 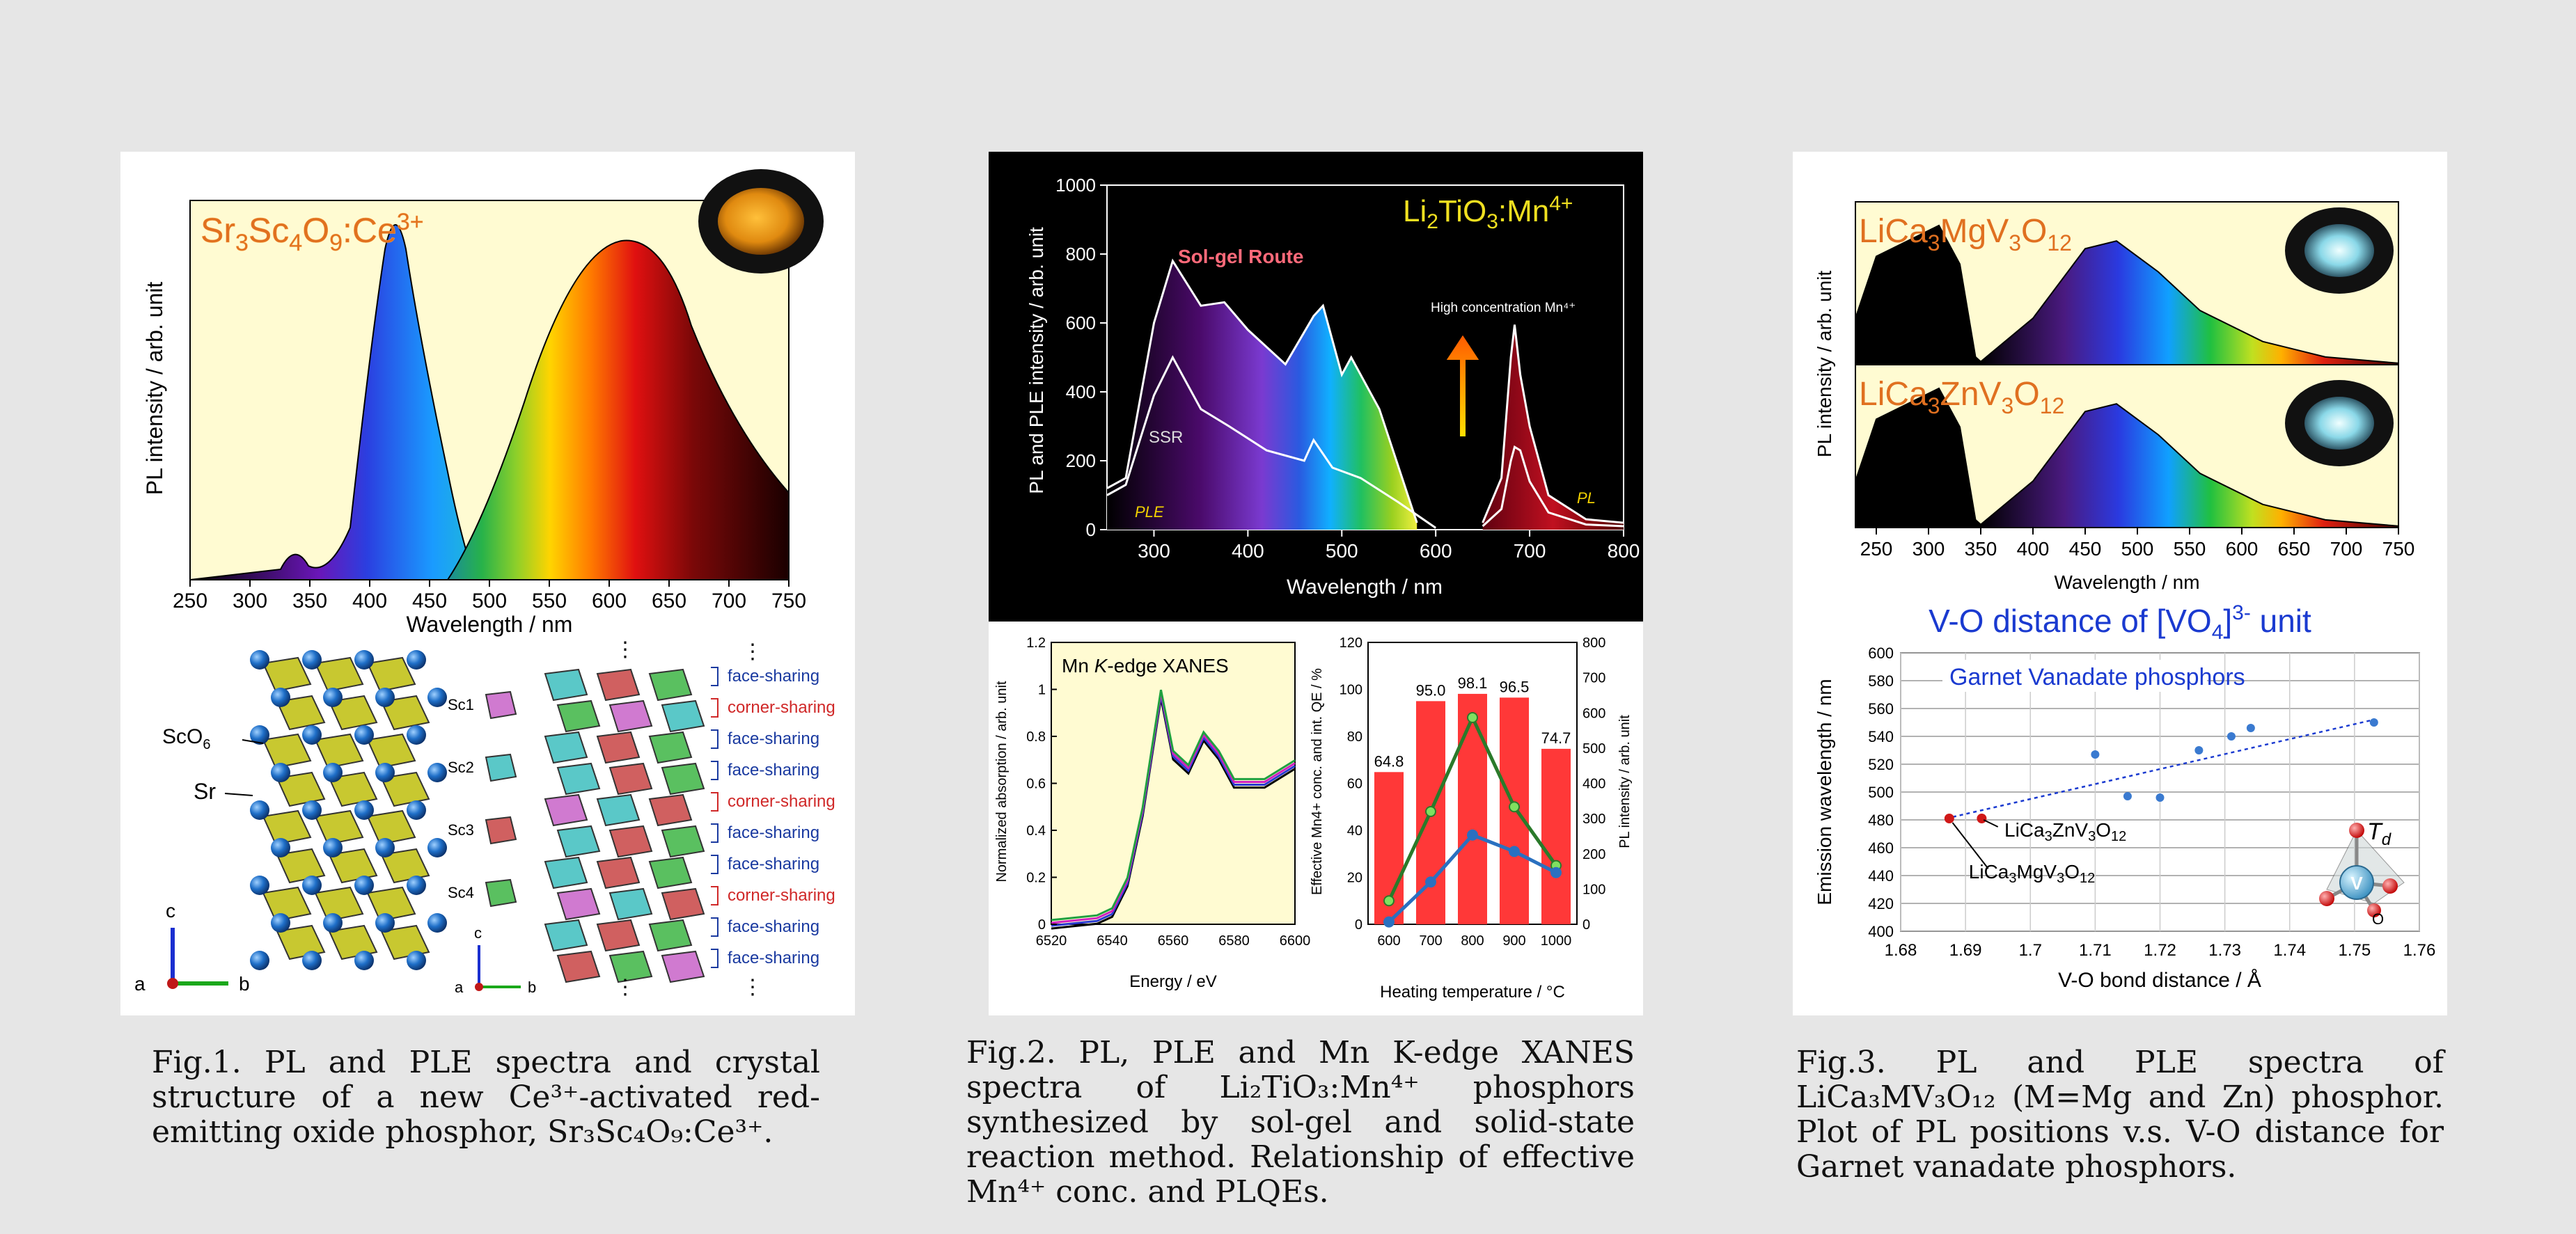 What do you see at coordinates (170, 910) in the screenshot?
I see `axis-c-label: c` at bounding box center [170, 910].